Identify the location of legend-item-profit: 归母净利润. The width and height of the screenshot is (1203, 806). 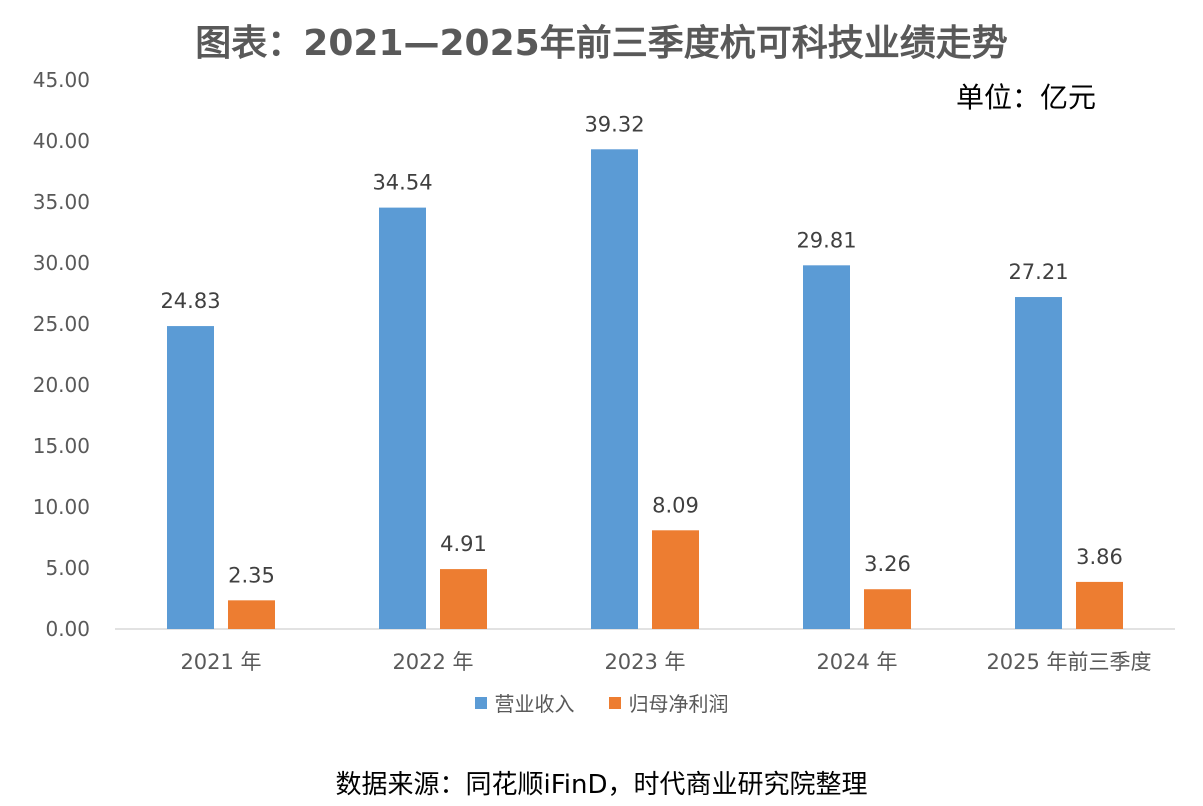
(668, 702).